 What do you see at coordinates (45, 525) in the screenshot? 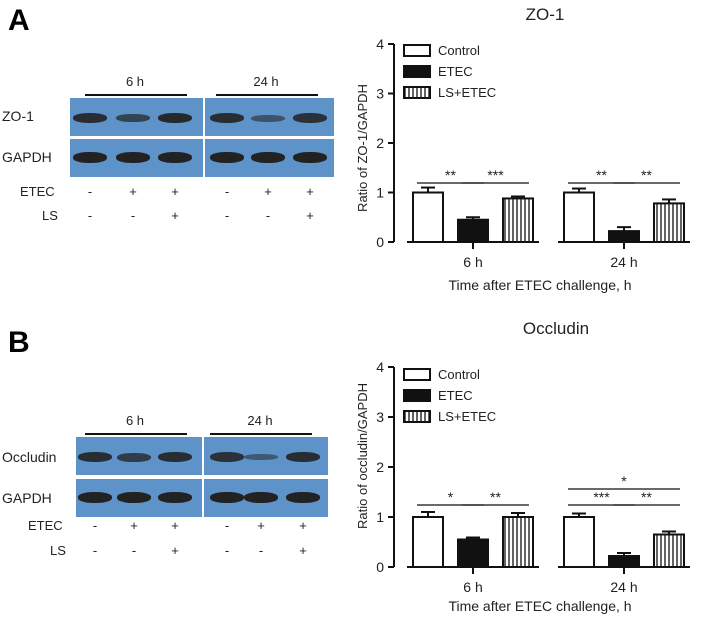
I see `cond-label-etec: ETEC` at bounding box center [45, 525].